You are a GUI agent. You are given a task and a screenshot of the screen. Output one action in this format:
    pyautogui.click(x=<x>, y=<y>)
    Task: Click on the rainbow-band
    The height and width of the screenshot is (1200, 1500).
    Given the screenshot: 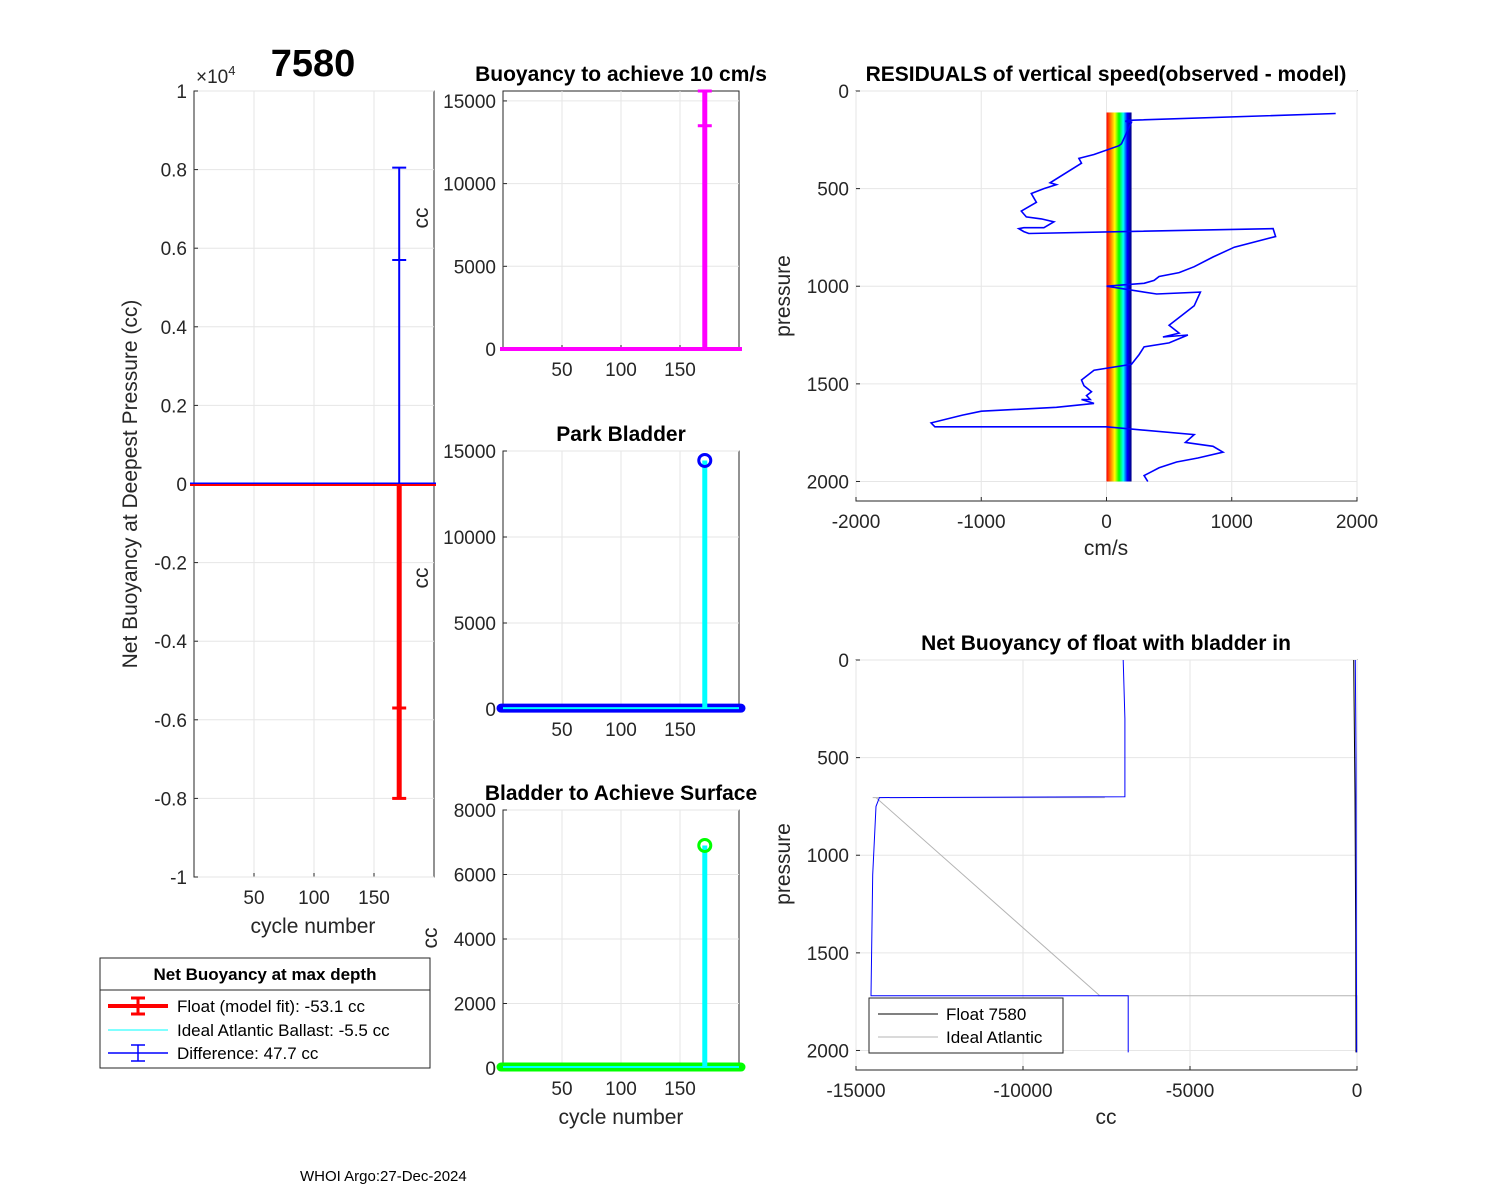 What is the action you would take?
    pyautogui.click(x=1119, y=297)
    